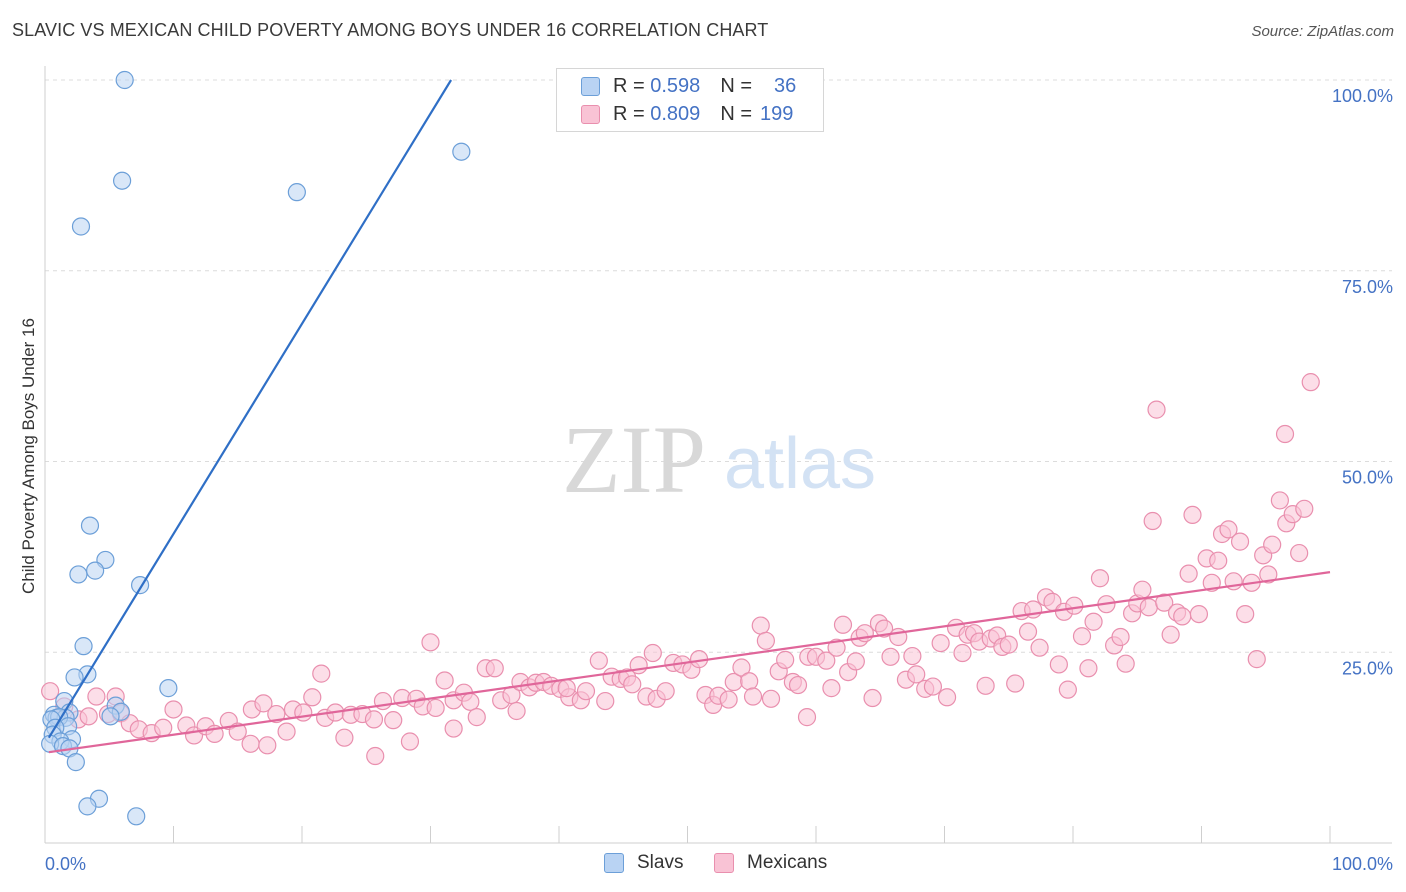  What do you see at coordinates (736, 113) in the screenshot?
I see `mexicans-n-label: N =` at bounding box center [736, 113].